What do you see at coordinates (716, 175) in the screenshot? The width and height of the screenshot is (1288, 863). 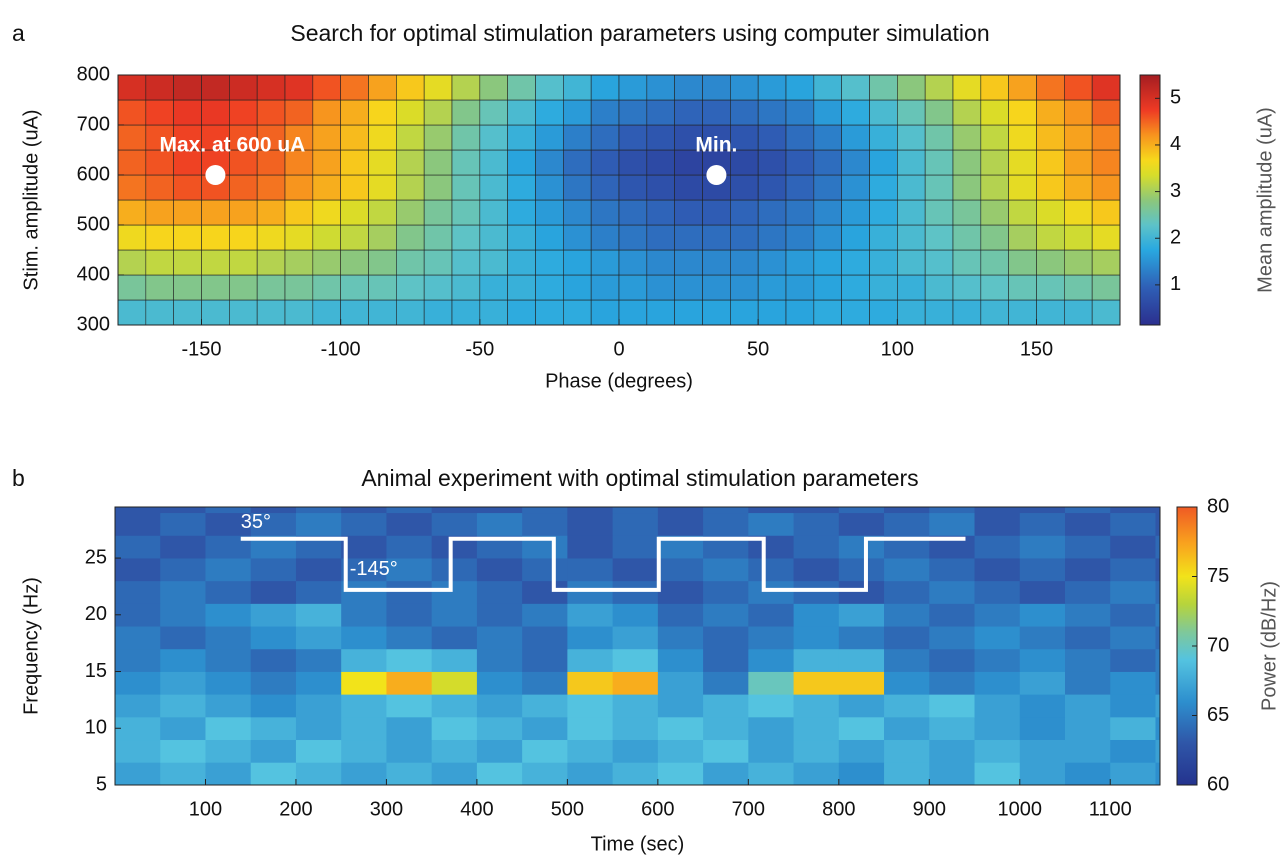 I see `marker` at bounding box center [716, 175].